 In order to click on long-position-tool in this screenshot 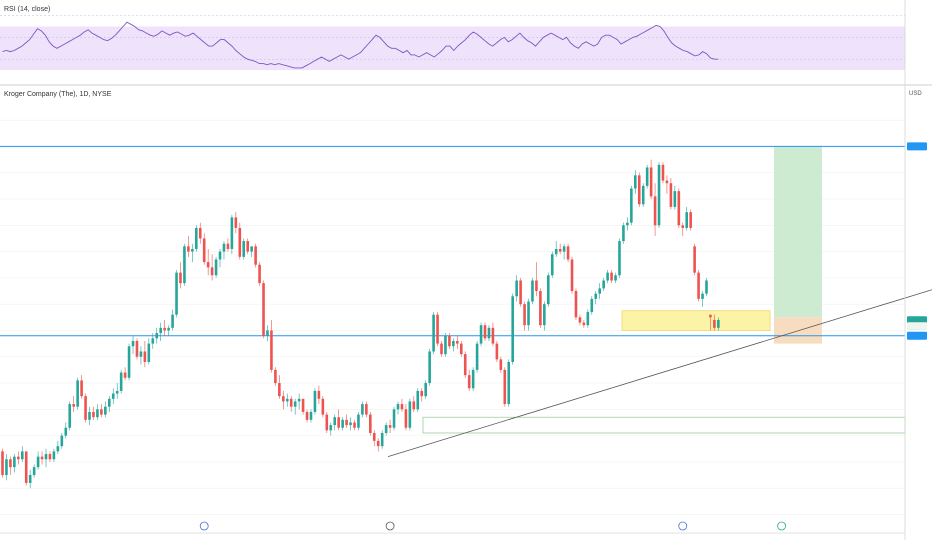, I will do `click(798, 245)`.